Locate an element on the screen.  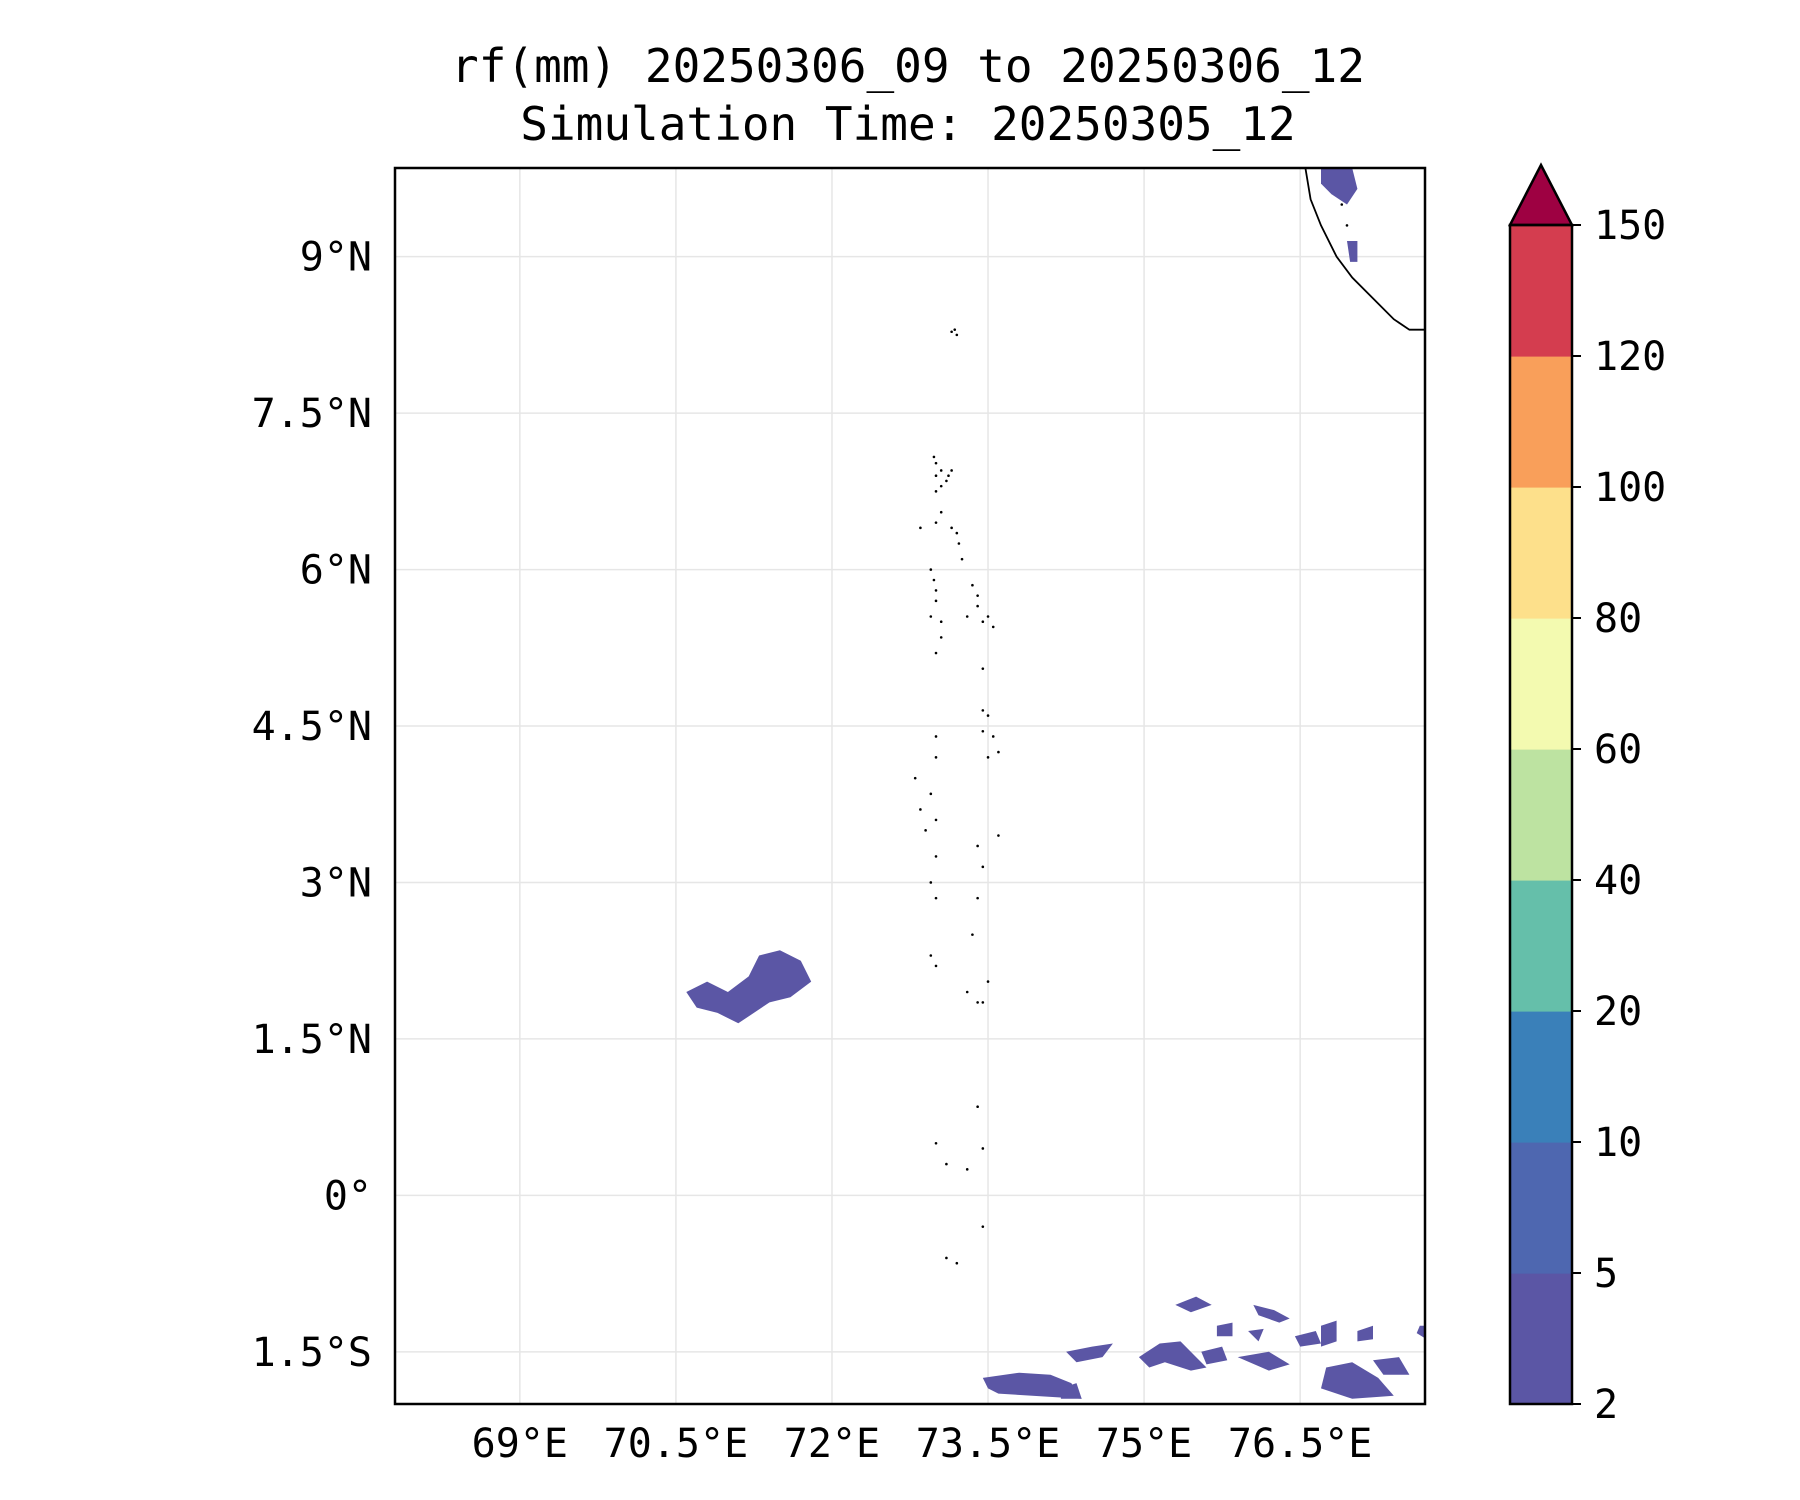
rain-kerala-north is located at coordinates (1339, 186).